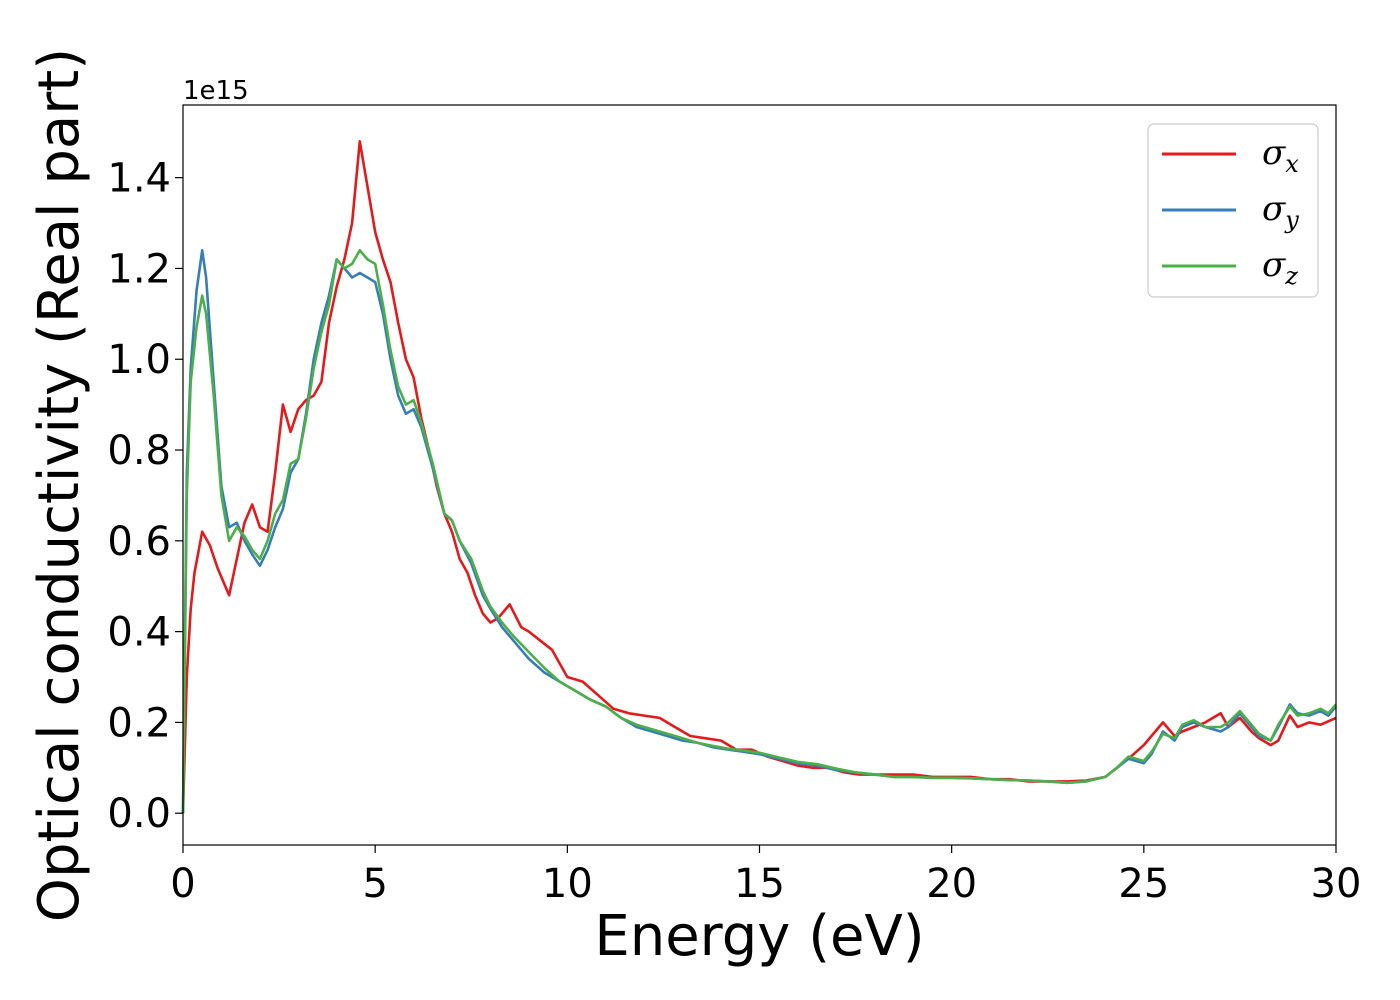  What do you see at coordinates (139, 723) in the screenshot?
I see `y-tick-label: 0.2` at bounding box center [139, 723].